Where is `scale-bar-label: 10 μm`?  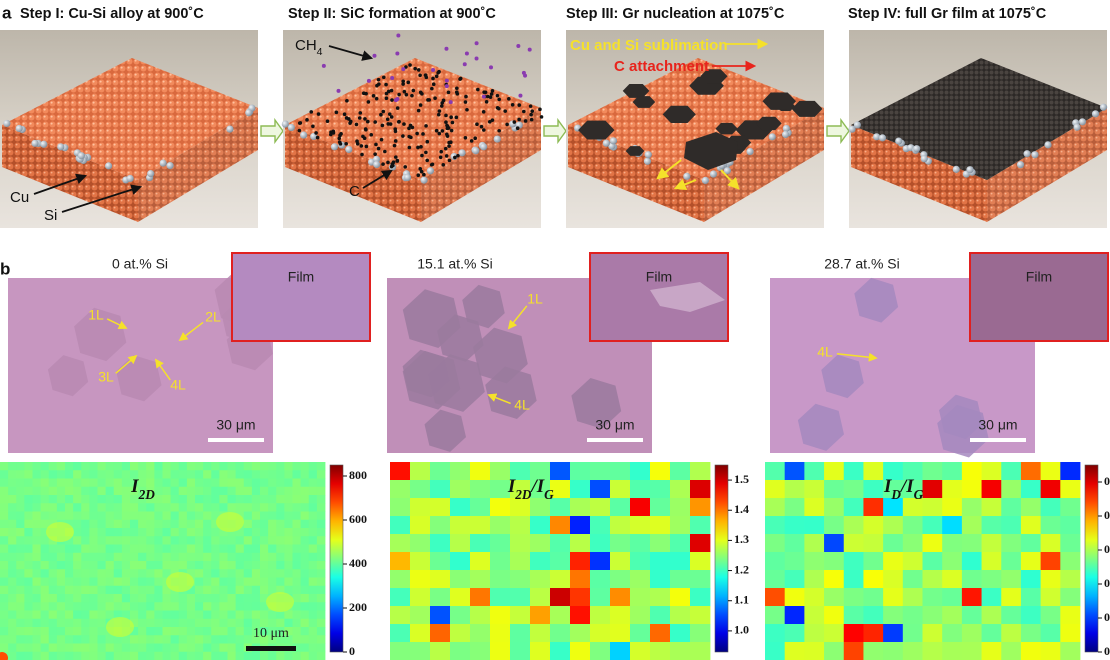
scale-bar-label: 10 μm is located at coordinates (271, 633).